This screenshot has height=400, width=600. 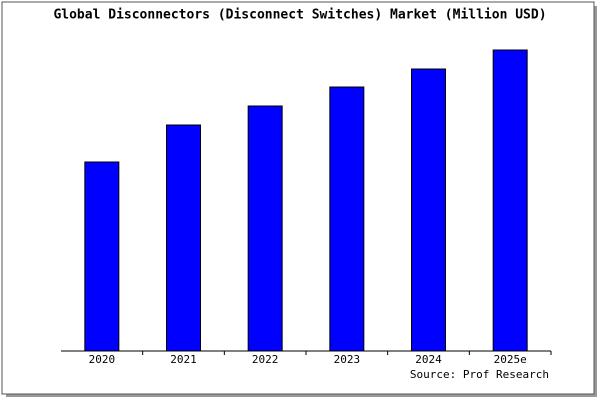 What do you see at coordinates (479, 374) in the screenshot?
I see `source: Source: Prof Research` at bounding box center [479, 374].